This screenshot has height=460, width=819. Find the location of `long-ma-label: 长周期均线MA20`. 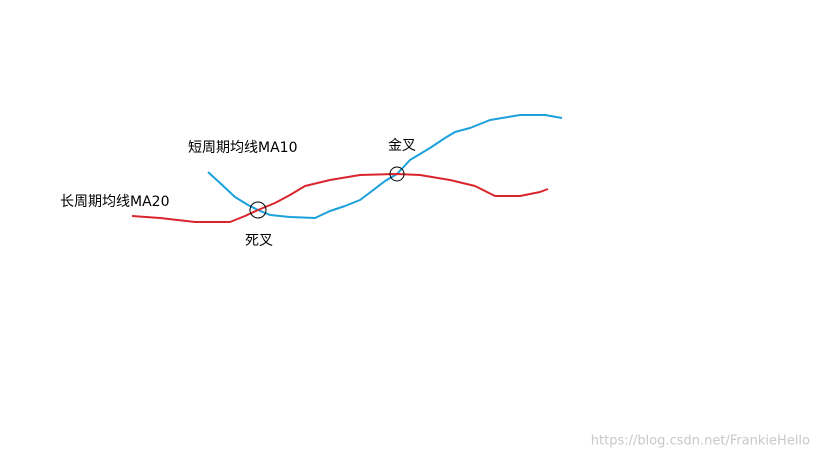

long-ma-label: 长周期均线MA20 is located at coordinates (114, 202).